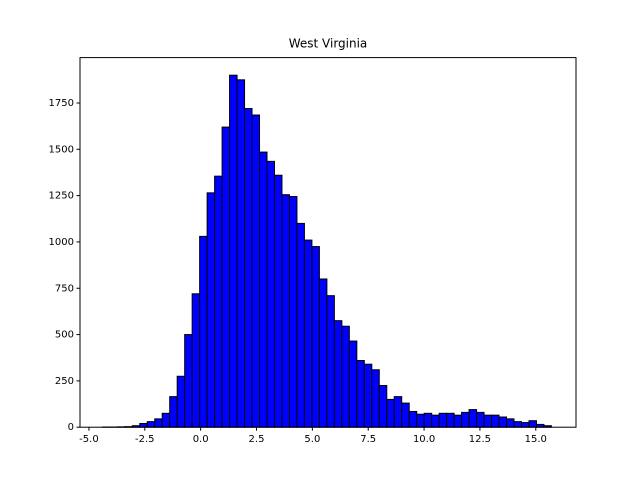 The height and width of the screenshot is (480, 640). What do you see at coordinates (145, 439) in the screenshot?
I see `x-tick-label: -2.5` at bounding box center [145, 439].